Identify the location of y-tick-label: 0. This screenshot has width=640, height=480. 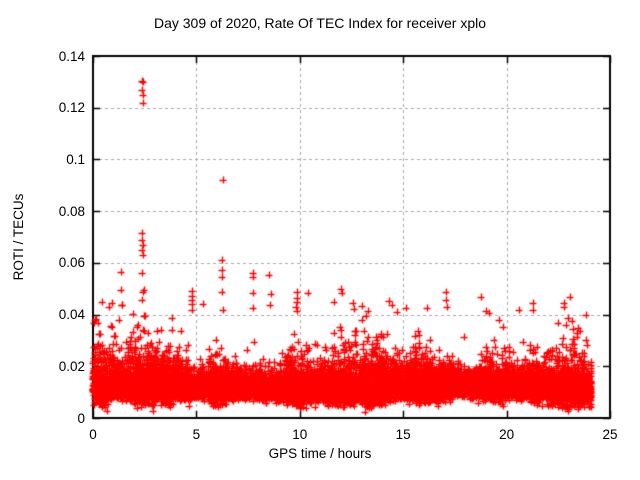
(81, 418).